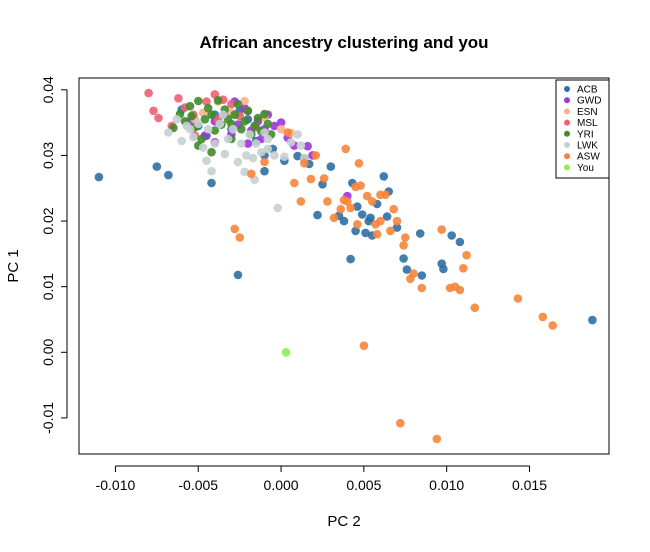 The image size is (650, 552). I want to click on x-tick-label: 0.005, so click(363, 485).